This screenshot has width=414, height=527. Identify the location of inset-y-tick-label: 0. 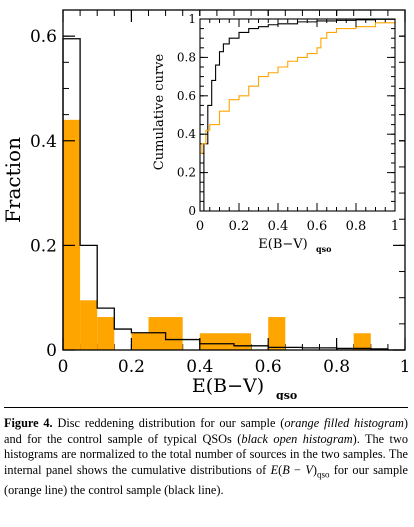
(192, 211).